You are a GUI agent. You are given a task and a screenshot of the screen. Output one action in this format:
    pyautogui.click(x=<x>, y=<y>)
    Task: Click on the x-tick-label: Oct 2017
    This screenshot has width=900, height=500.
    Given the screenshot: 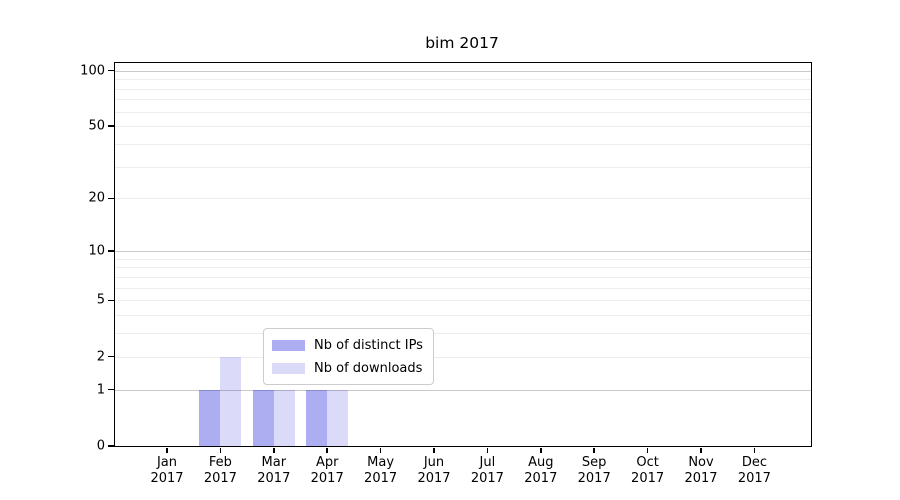 What is the action you would take?
    pyautogui.click(x=648, y=470)
    